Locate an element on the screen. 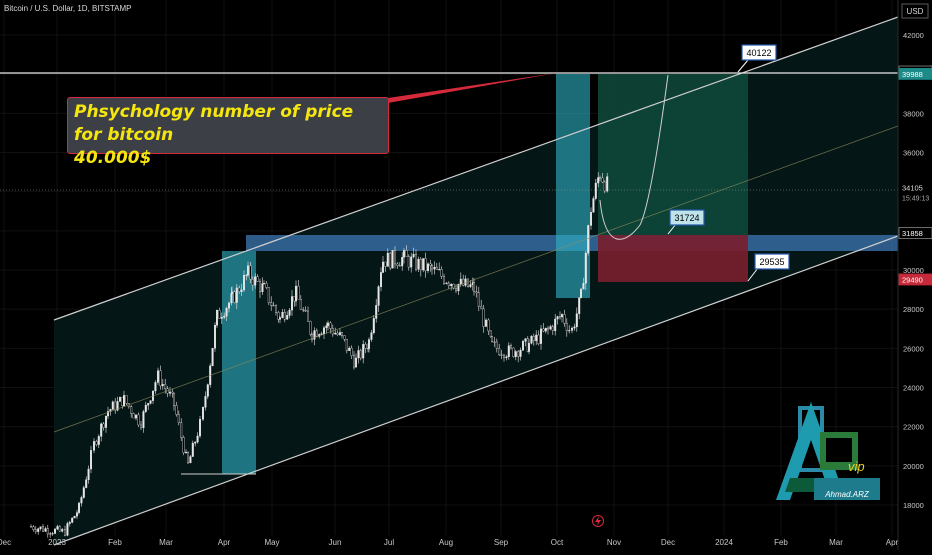  time-tick-1: 2023 is located at coordinates (57, 542).